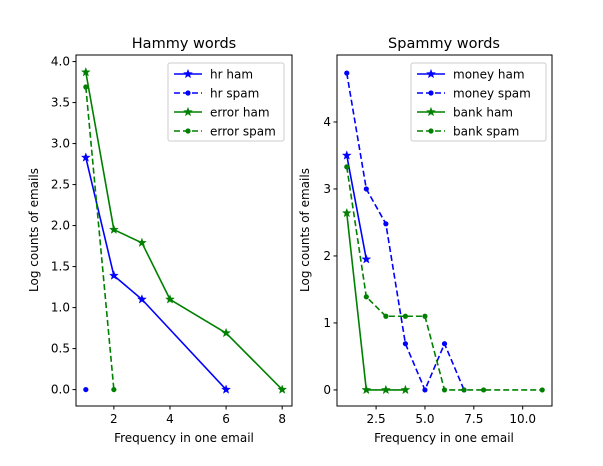  Describe the element at coordinates (327, 189) in the screenshot. I see `y-tick-label: 3` at that location.